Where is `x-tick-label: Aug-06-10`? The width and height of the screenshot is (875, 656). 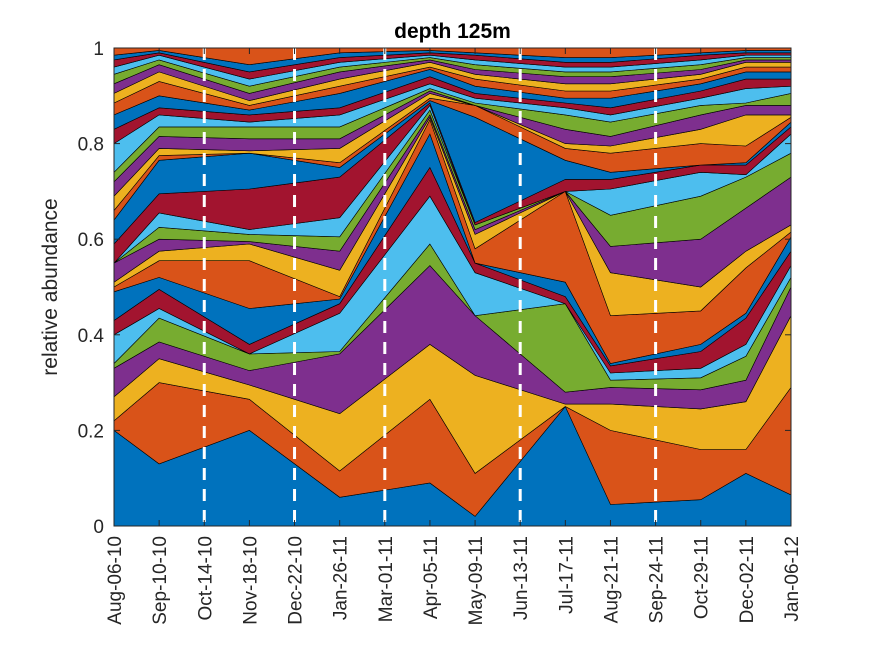 x-tick-label: Aug-06-10 is located at coordinates (115, 580).